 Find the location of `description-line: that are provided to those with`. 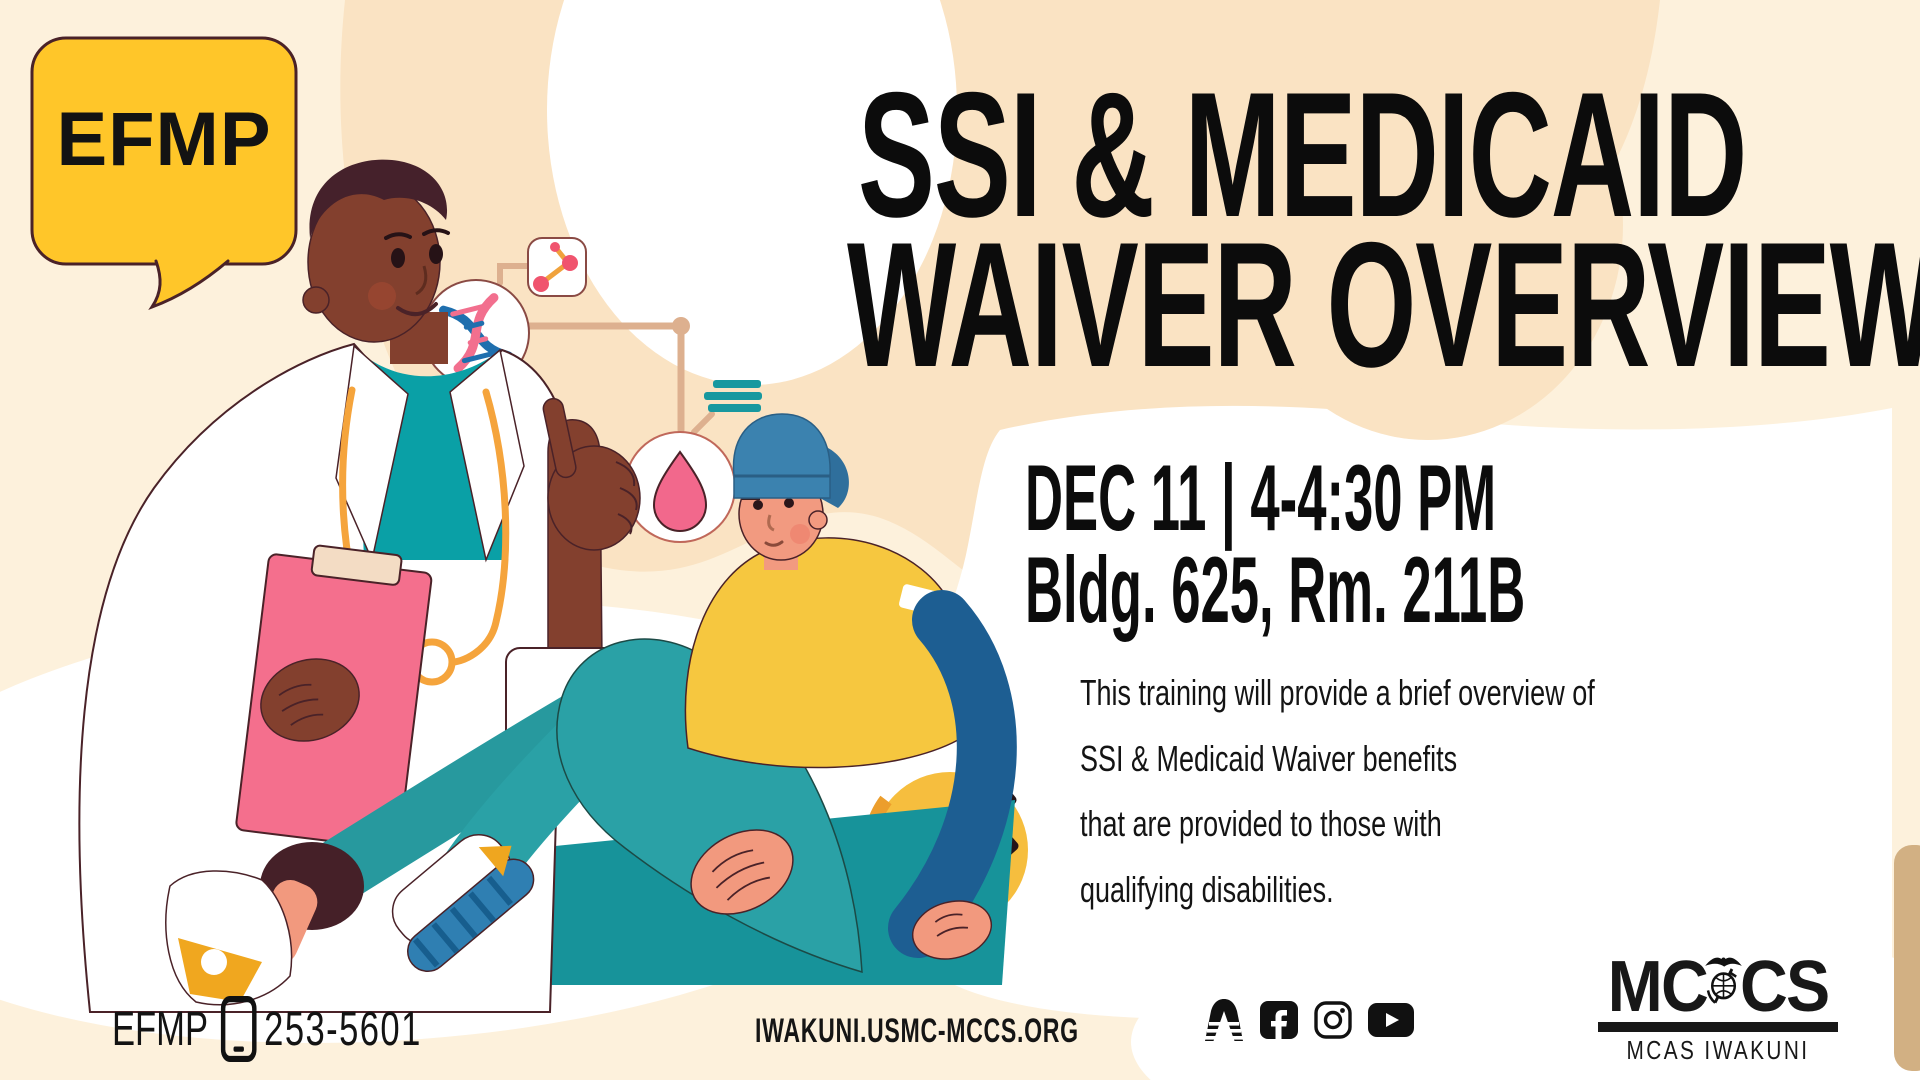

description-line: that are provided to those with is located at coordinates (1261, 823).